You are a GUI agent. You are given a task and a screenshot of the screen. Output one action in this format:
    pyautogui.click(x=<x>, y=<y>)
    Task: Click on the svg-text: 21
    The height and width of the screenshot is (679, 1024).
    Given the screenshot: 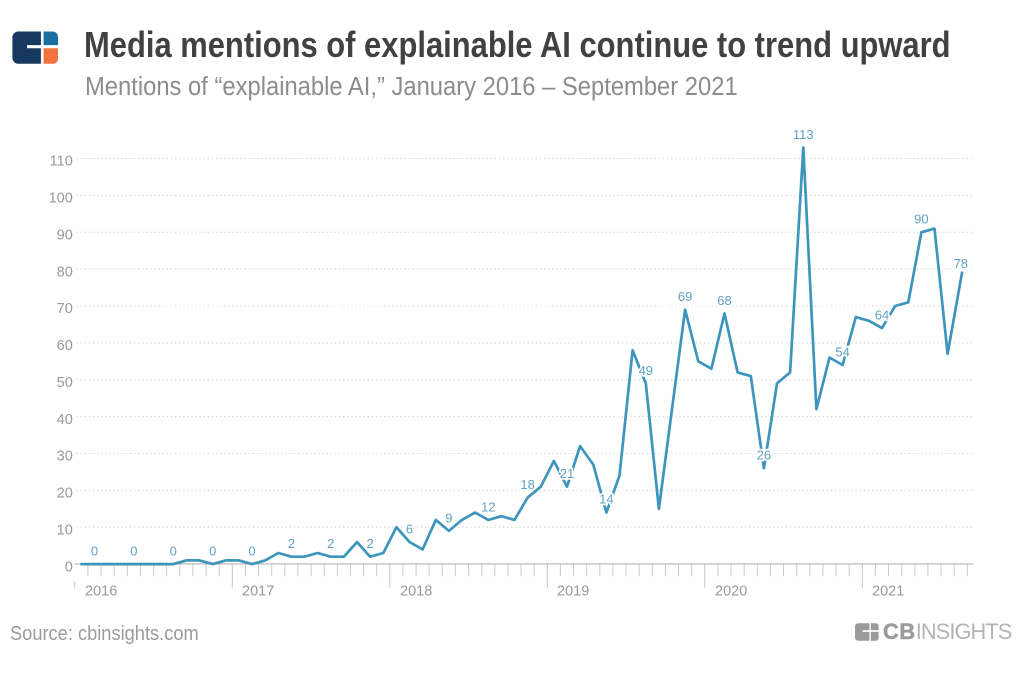 What is the action you would take?
    pyautogui.click(x=567, y=473)
    